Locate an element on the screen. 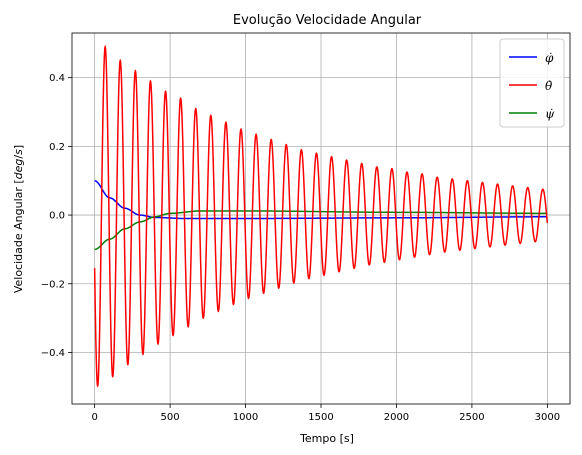 The height and width of the screenshot is (455, 582). legend: φ̇ θ̇ ψ̇ is located at coordinates (532, 83).